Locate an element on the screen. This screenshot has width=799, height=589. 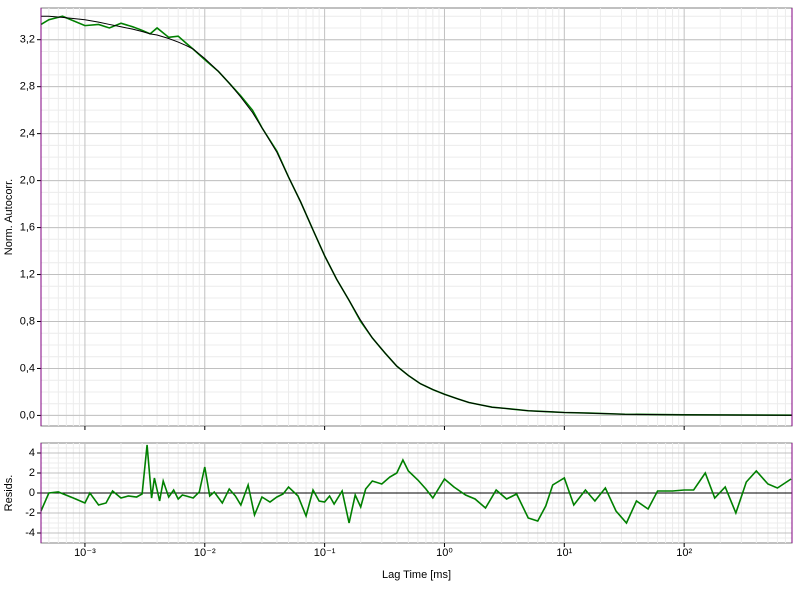
y-tick-label: 3,2 is located at coordinates (27, 40).